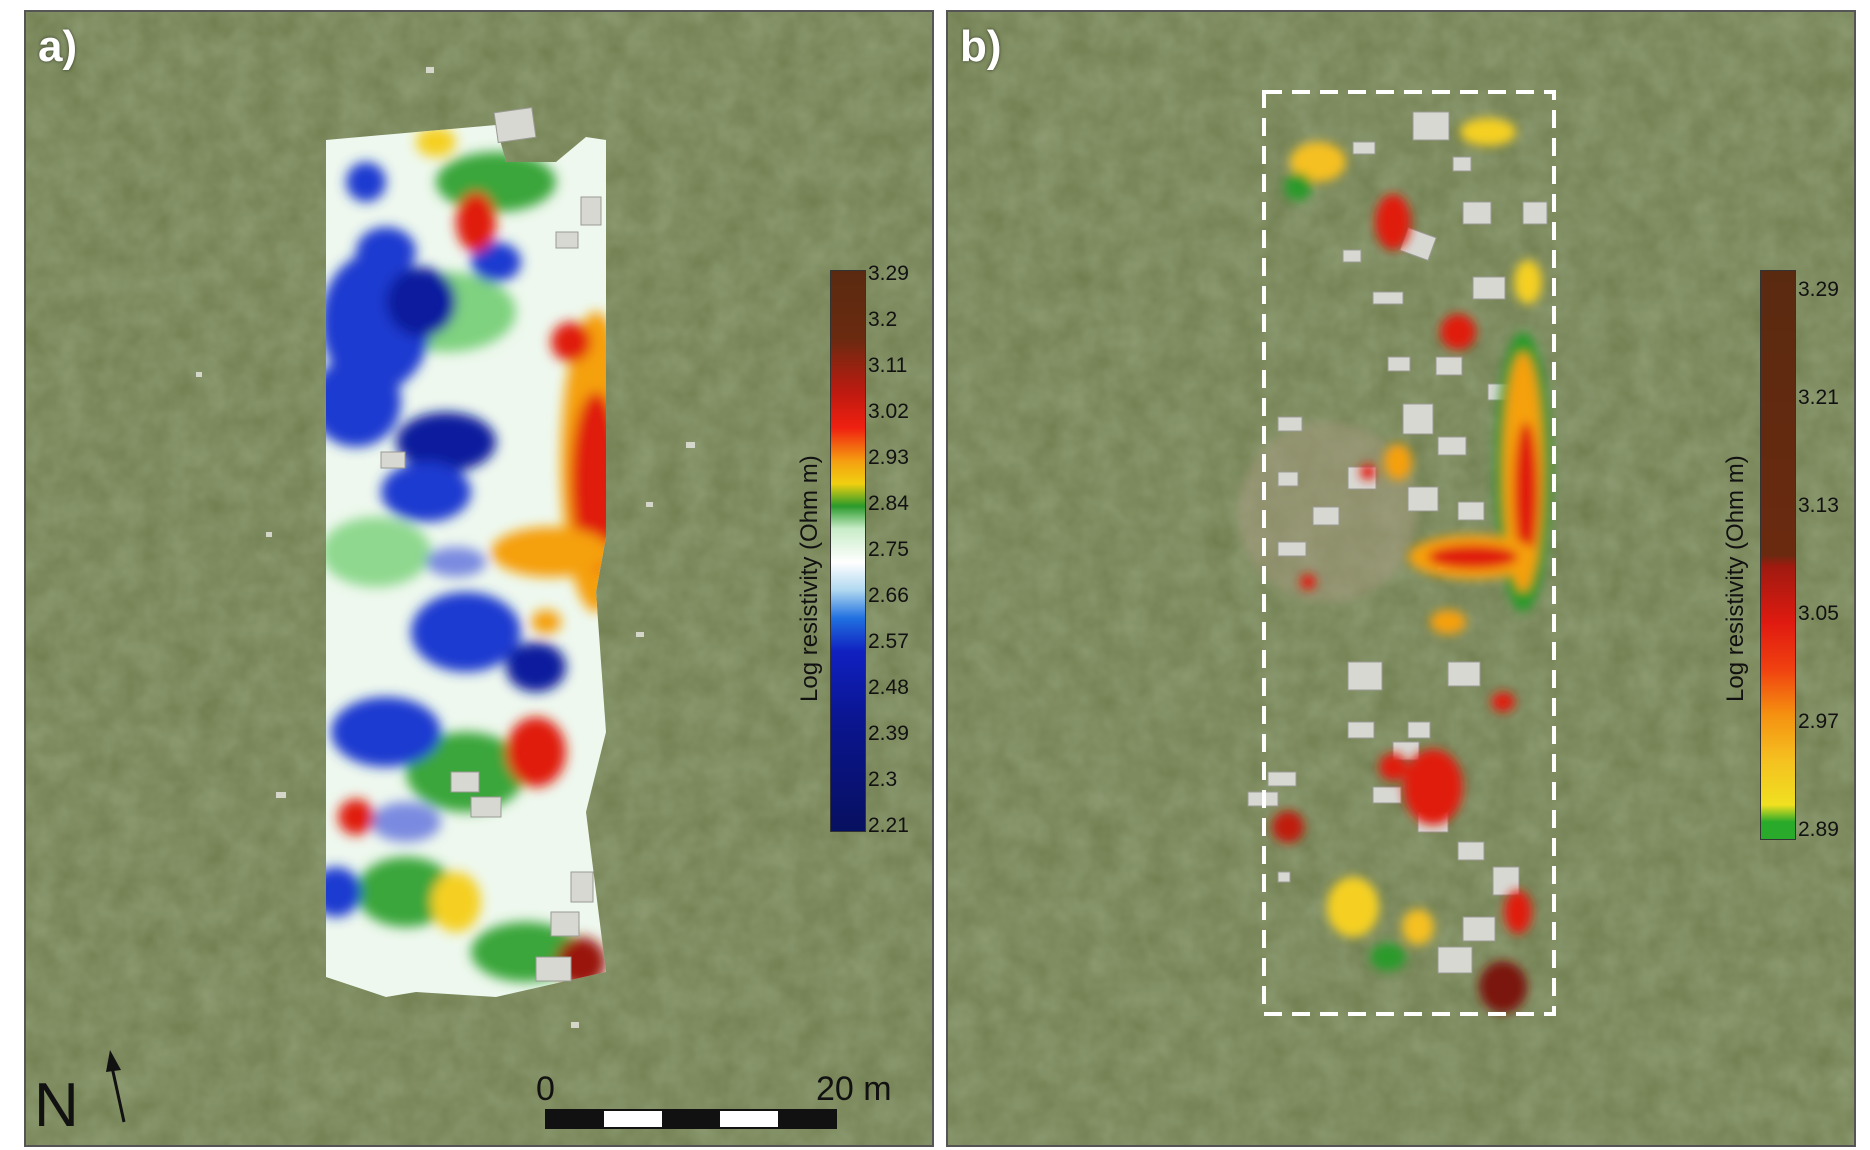  What do you see at coordinates (888, 733) in the screenshot?
I see `colorbar-tick-label: 2.39` at bounding box center [888, 733].